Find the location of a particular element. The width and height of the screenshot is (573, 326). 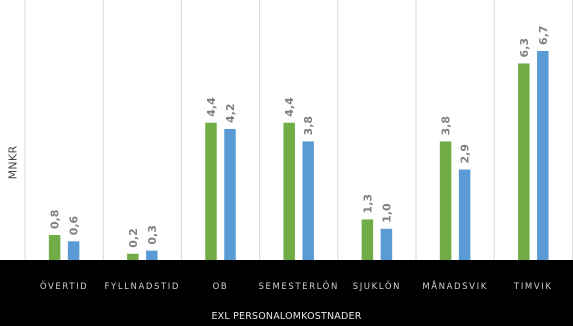

x-axis-title: EXL PERSONALOMKOSTNADER is located at coordinates (286, 316).